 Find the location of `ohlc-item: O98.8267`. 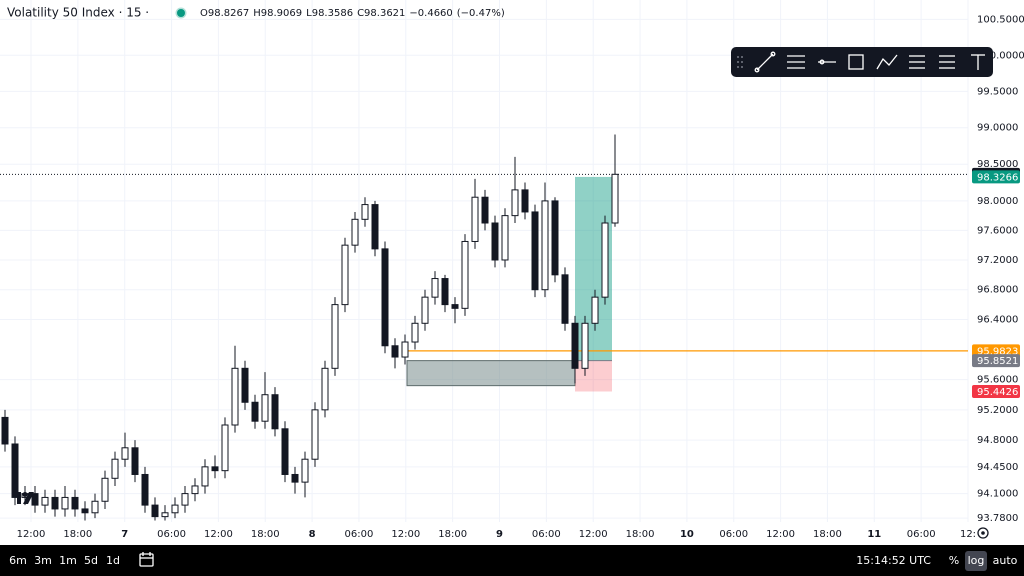

ohlc-item: O98.8267 is located at coordinates (224, 13).